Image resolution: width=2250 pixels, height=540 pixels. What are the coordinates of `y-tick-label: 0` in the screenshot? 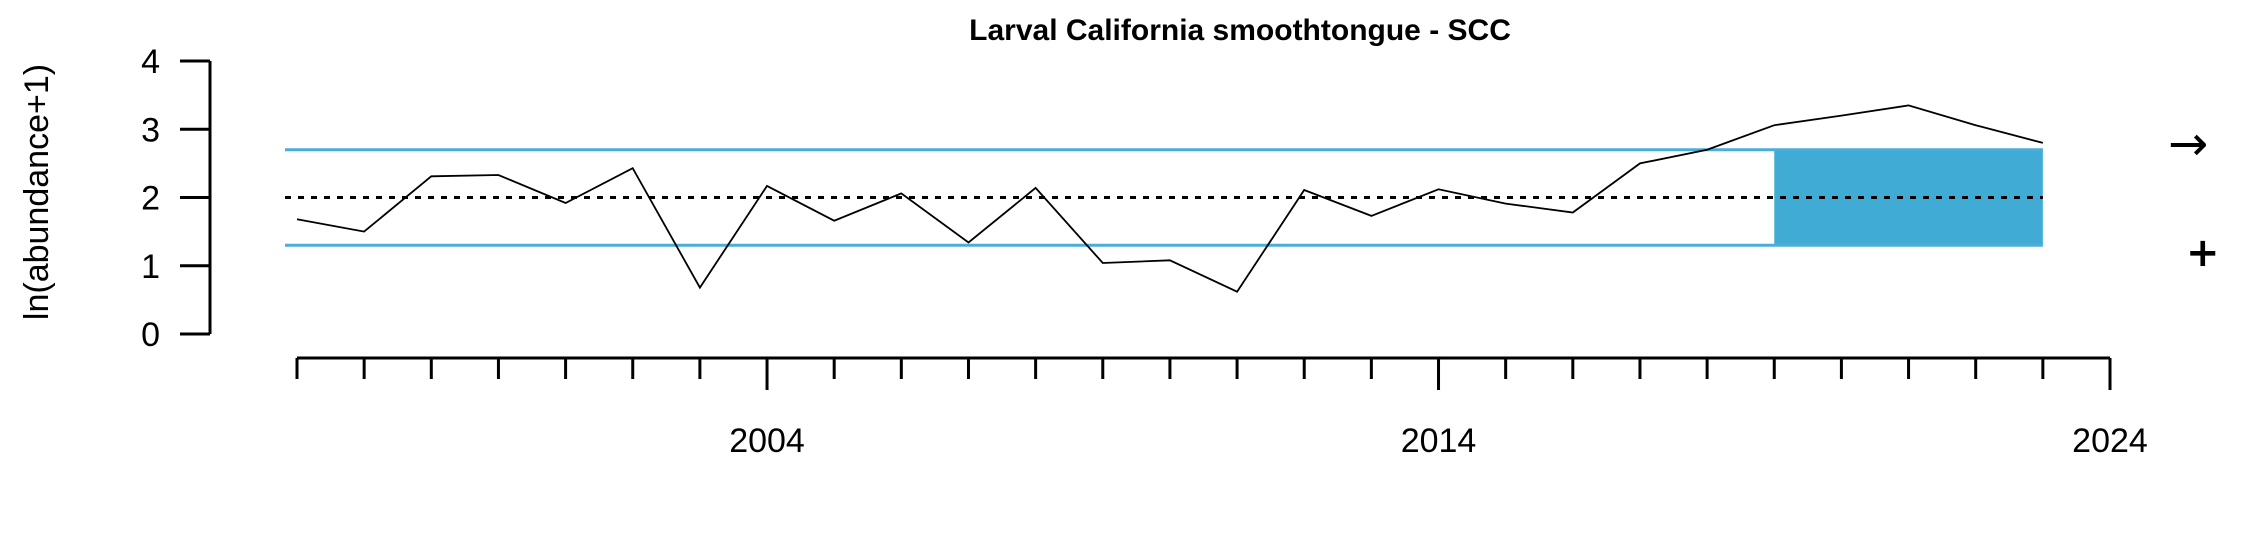 It's located at (150, 335).